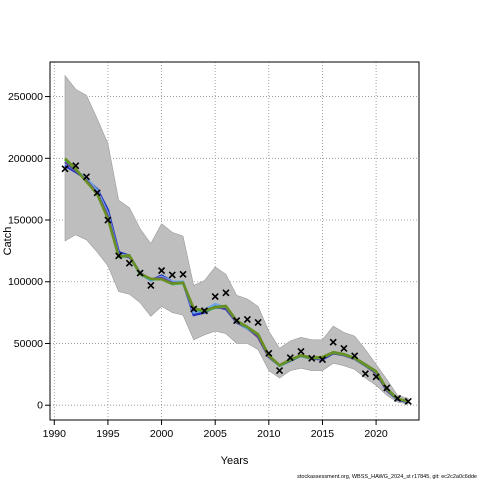 Image resolution: width=480 pixels, height=480 pixels. Describe the element at coordinates (25, 221) in the screenshot. I see `y-tick-label: 150000` at that location.